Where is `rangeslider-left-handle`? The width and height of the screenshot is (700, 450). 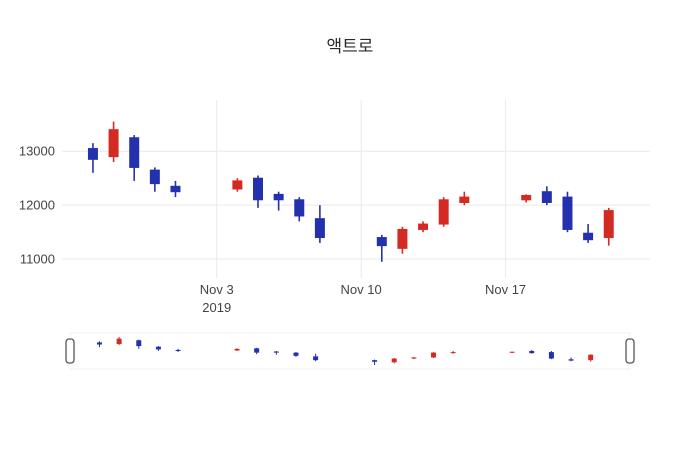
rangeslider-left-handle is located at coordinates (70, 351).